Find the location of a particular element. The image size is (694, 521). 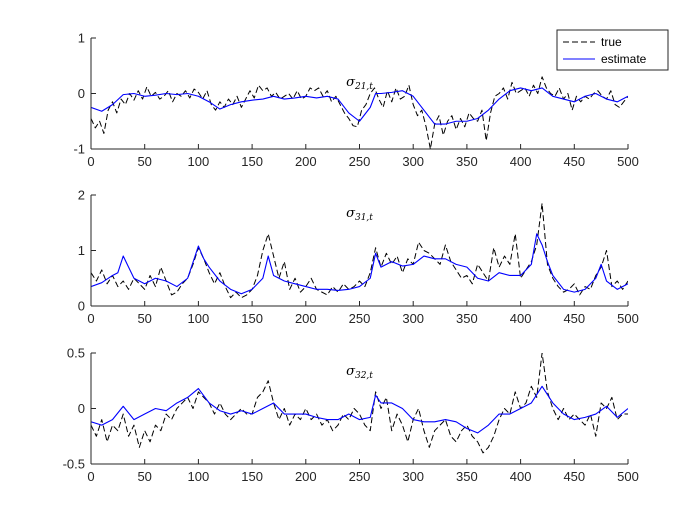

panel-title: σ32,t is located at coordinates (359, 372).